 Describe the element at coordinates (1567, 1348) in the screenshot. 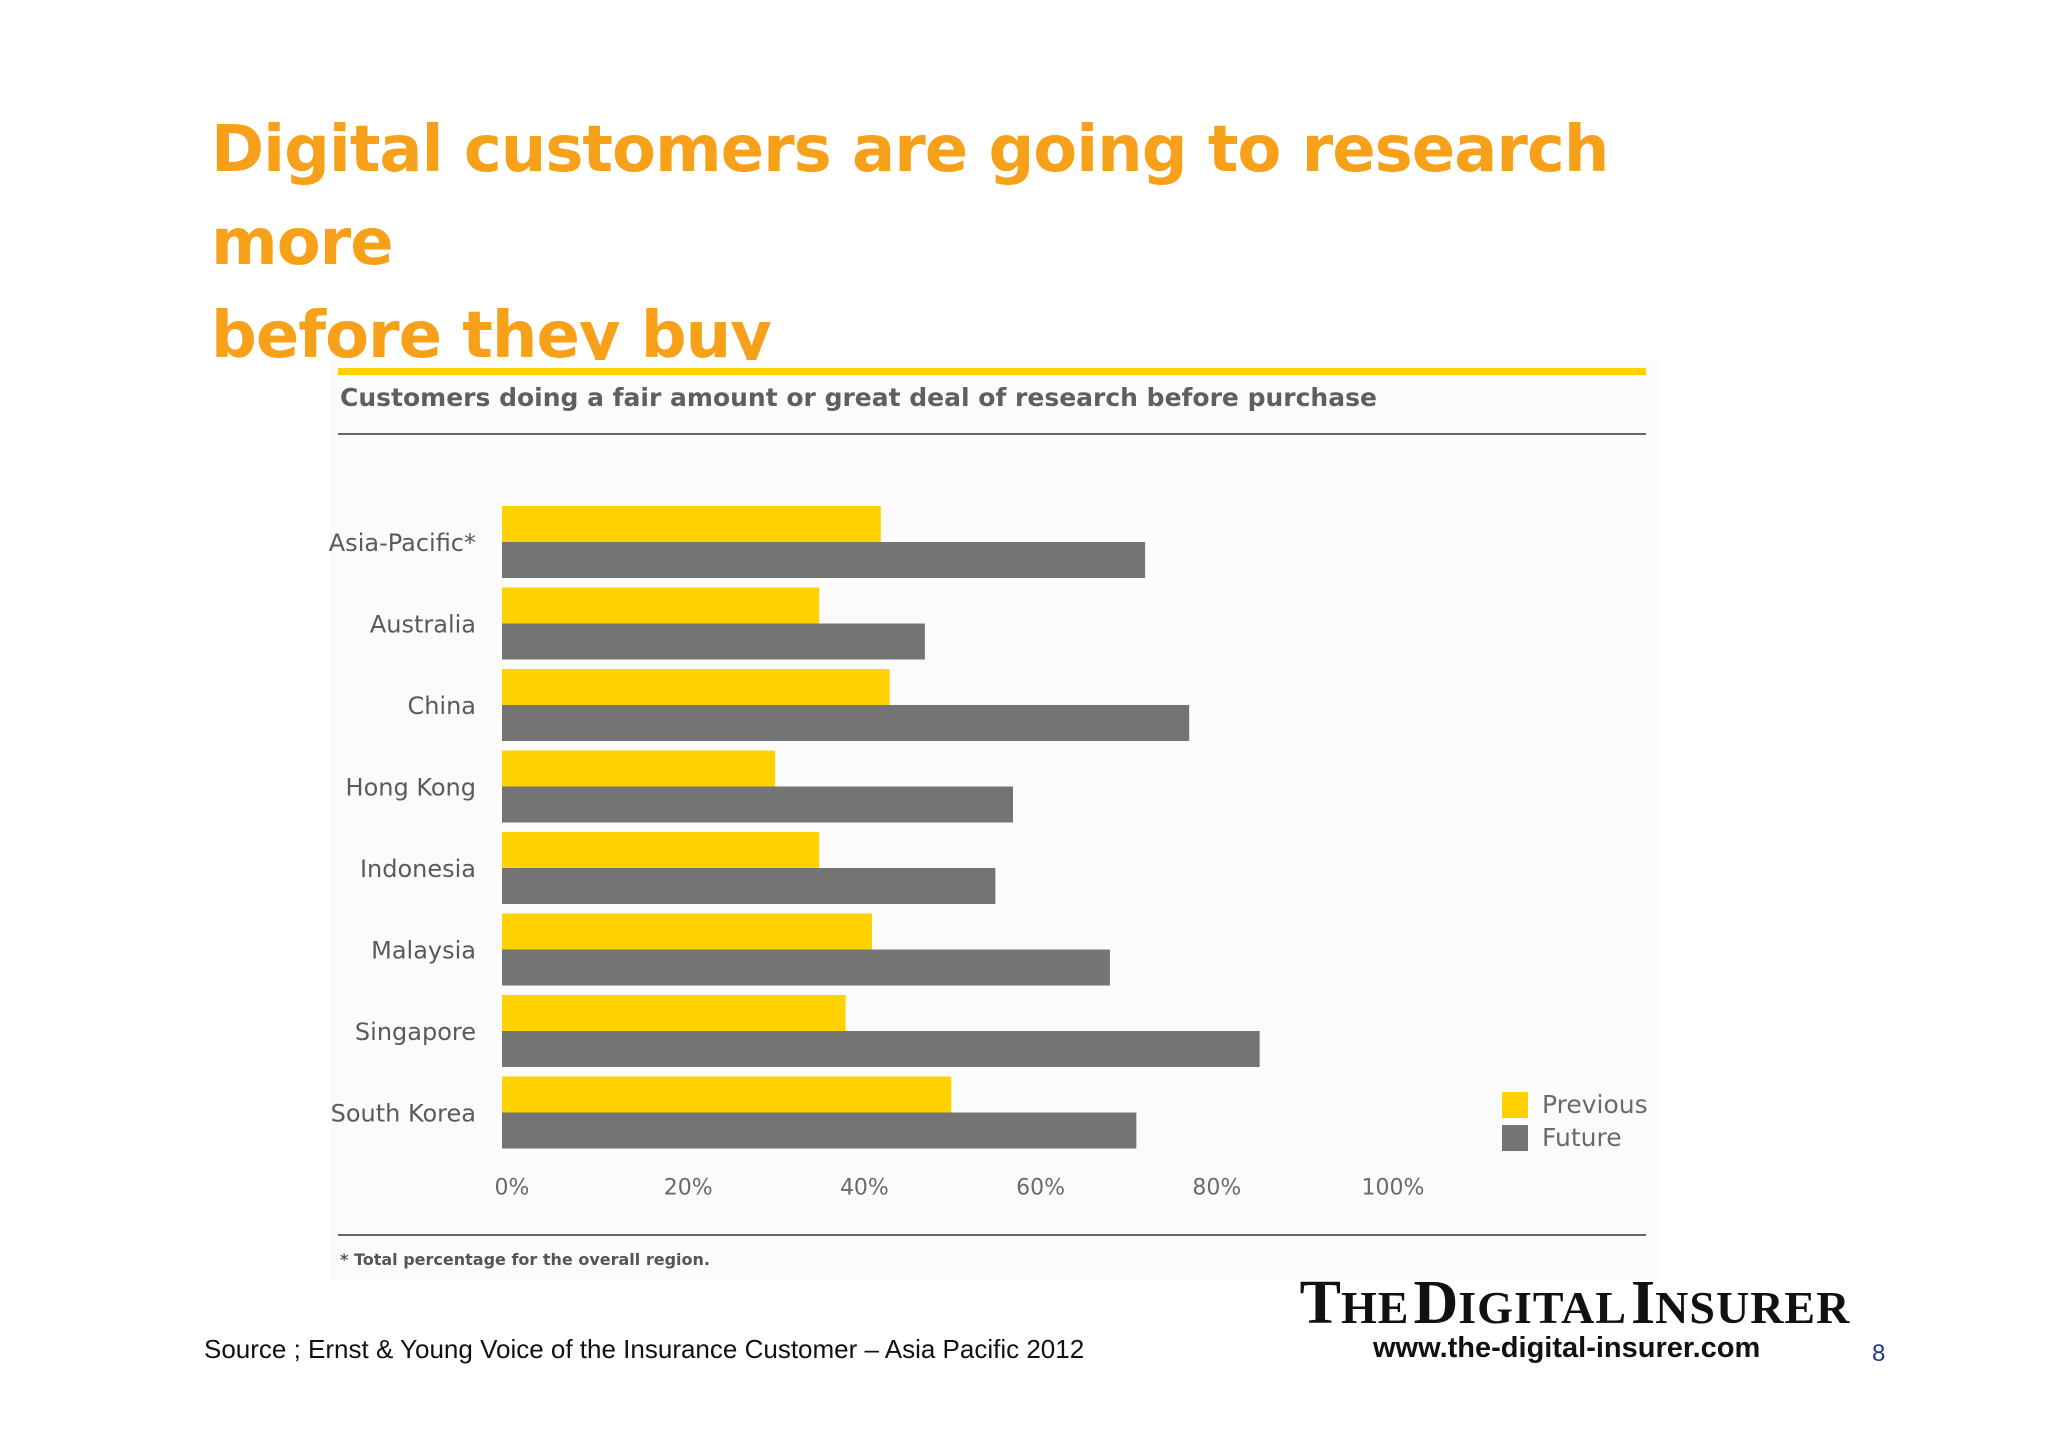

I see `brand-url: www.the-digital-insurer.com` at that location.